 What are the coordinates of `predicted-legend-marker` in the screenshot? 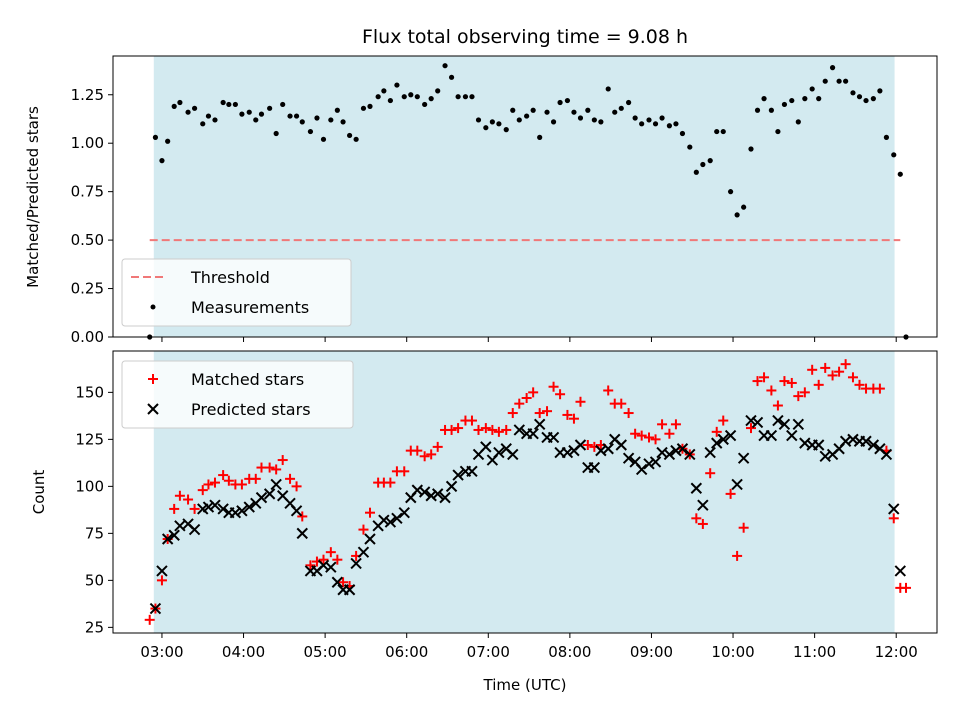 It's located at (153, 409).